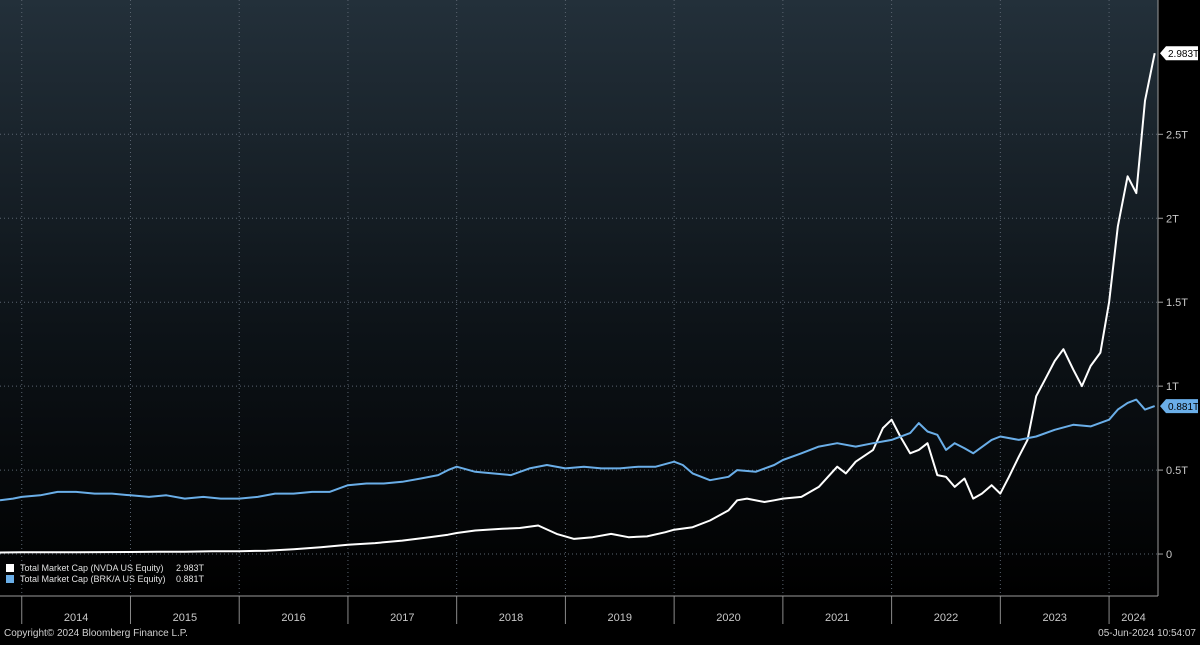 The image size is (1200, 645). Describe the element at coordinates (293, 618) in the screenshot. I see `x-year-label: 2016` at that location.